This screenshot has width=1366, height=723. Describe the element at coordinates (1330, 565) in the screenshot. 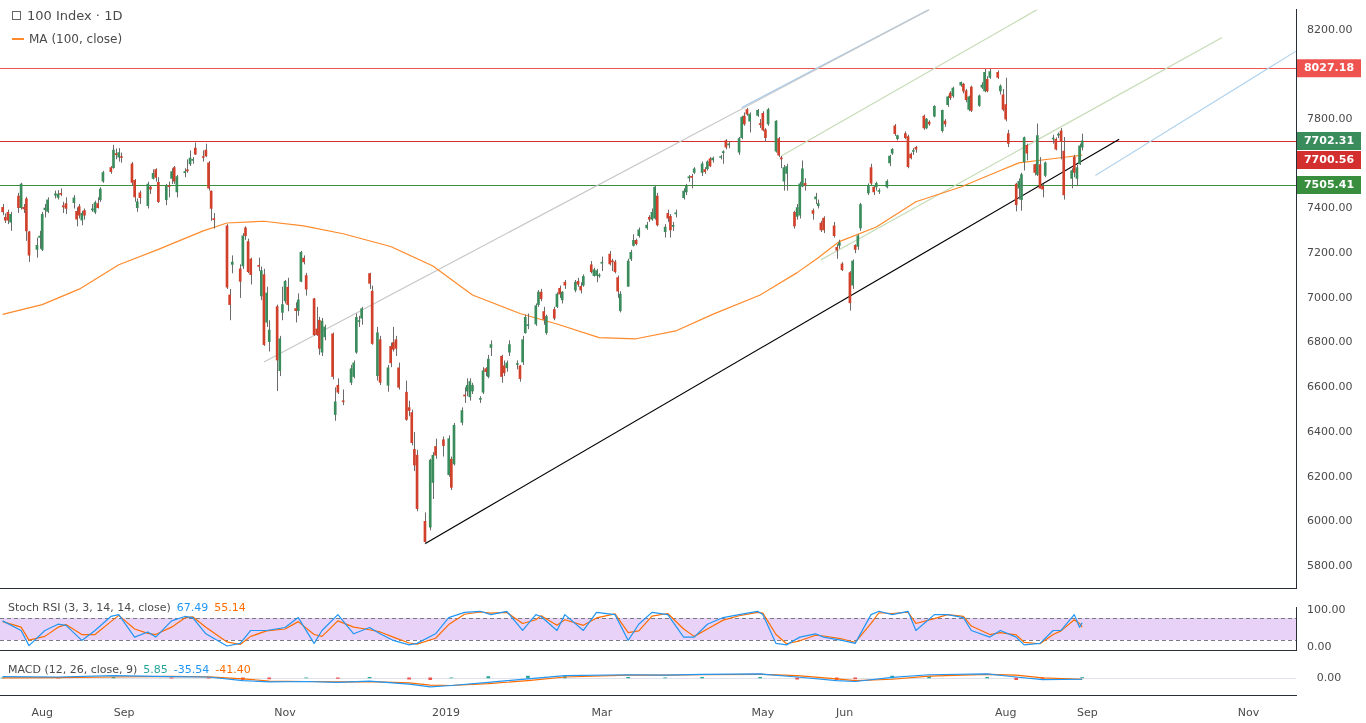

I see `y-tick-label: 5800.00` at that location.